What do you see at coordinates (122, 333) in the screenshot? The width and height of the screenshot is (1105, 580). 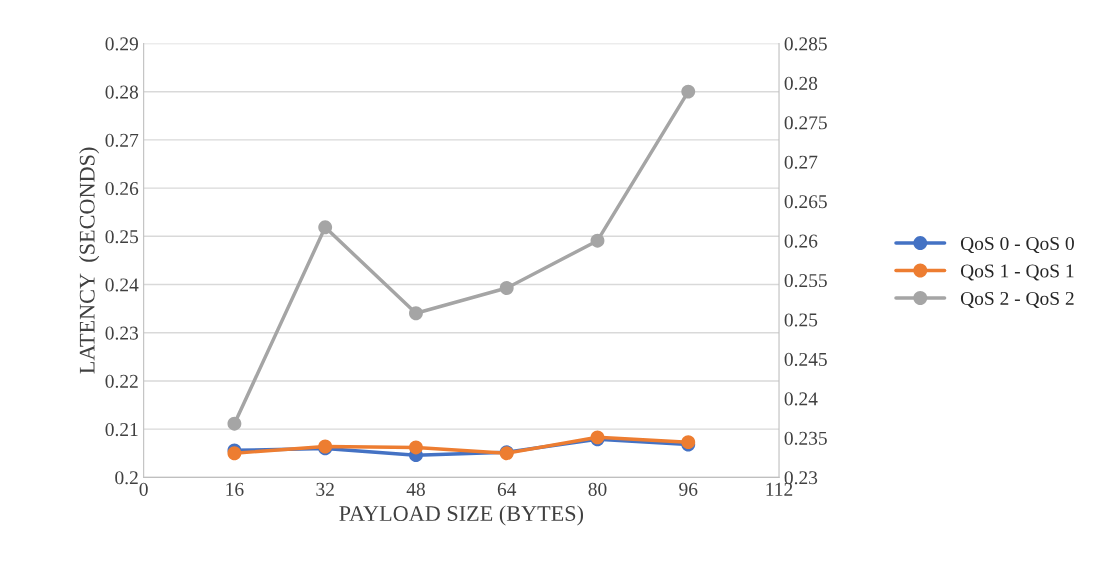 I see `y-tick-label: 0.23` at bounding box center [122, 333].